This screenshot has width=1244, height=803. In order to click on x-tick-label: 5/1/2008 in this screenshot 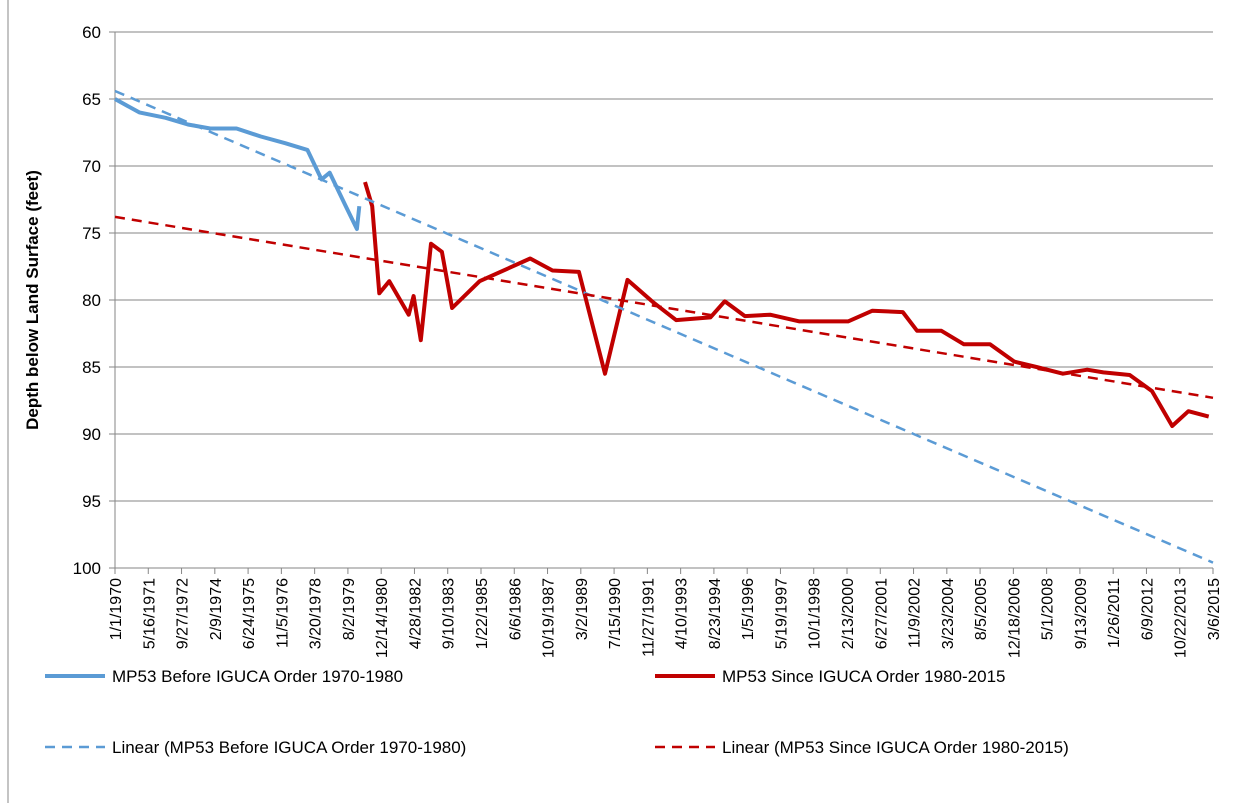, I will do `click(1048, 609)`.